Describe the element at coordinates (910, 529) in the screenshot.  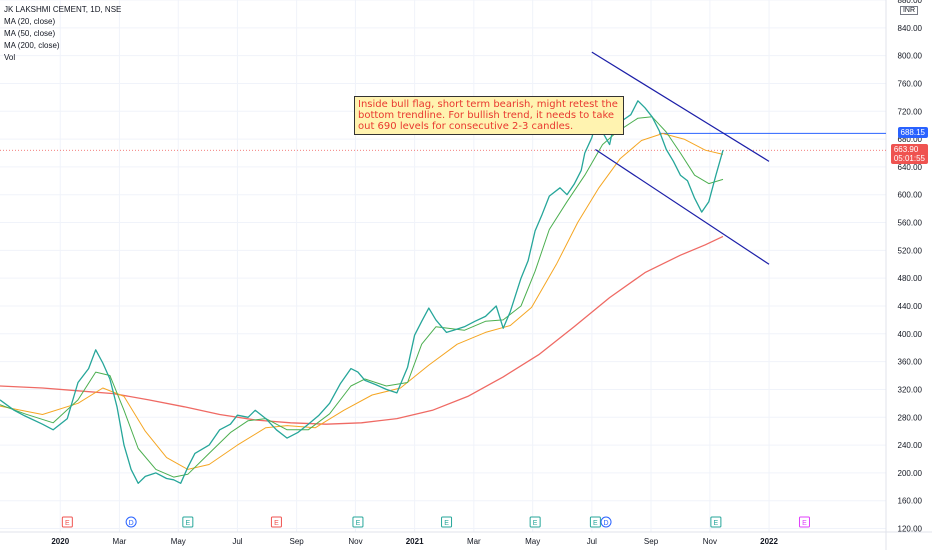
I see `y-tick-label: 120.00` at that location.